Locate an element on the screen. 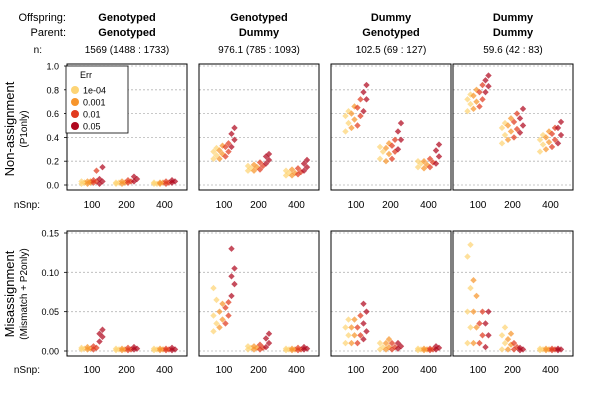 The height and width of the screenshot is (400, 600). column-3-parent: Genotyped is located at coordinates (390, 33).